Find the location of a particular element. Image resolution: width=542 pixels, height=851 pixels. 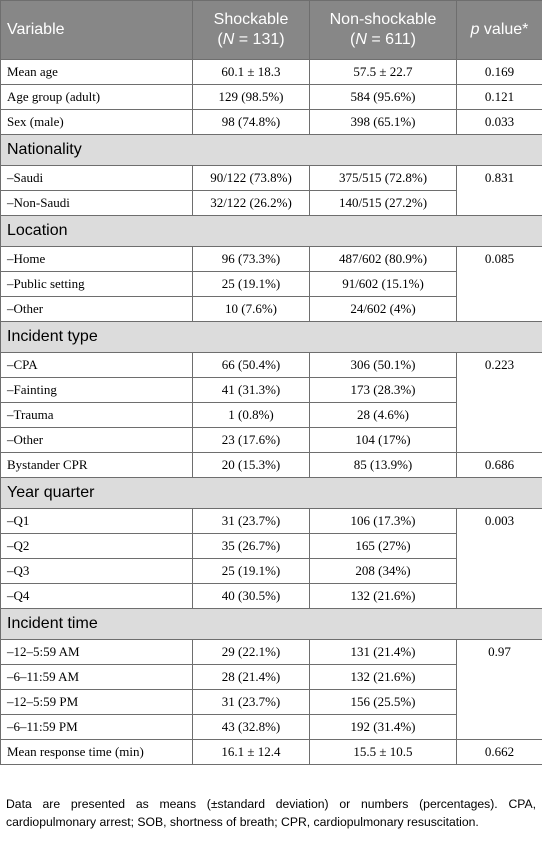

section-incident-time: Incident time is located at coordinates (271, 624).